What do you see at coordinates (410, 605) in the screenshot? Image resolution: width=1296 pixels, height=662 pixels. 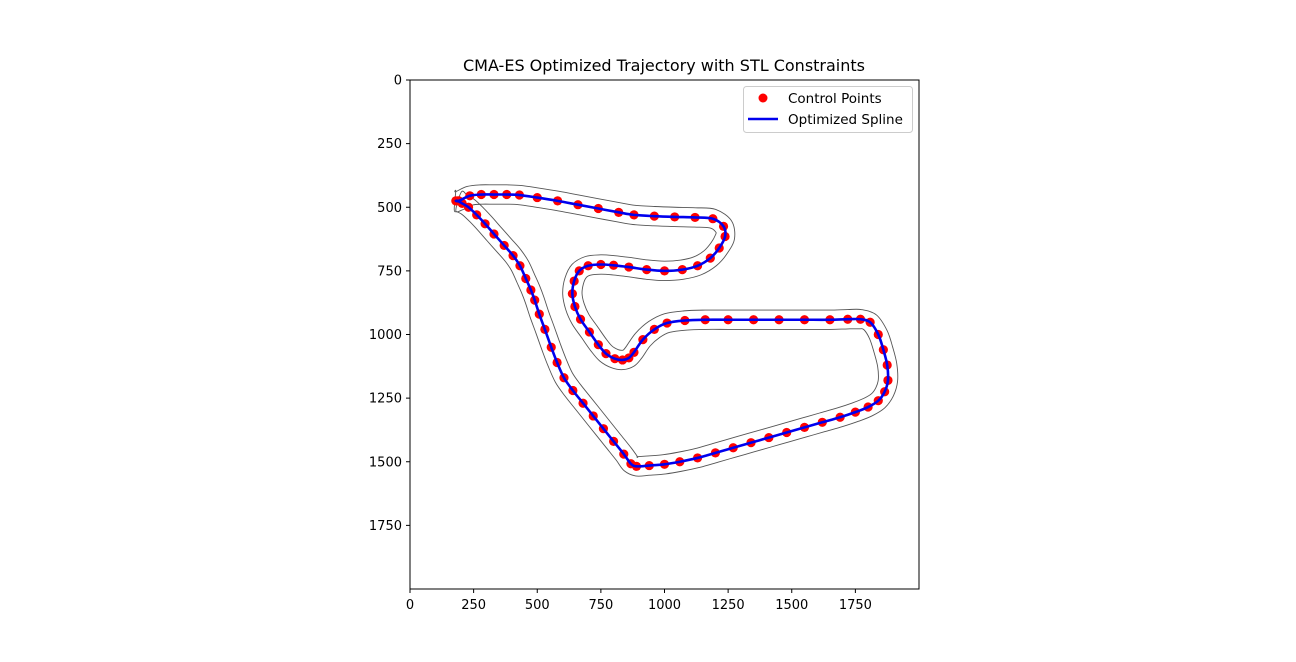 I see `x-tick-label: 0` at bounding box center [410, 605].